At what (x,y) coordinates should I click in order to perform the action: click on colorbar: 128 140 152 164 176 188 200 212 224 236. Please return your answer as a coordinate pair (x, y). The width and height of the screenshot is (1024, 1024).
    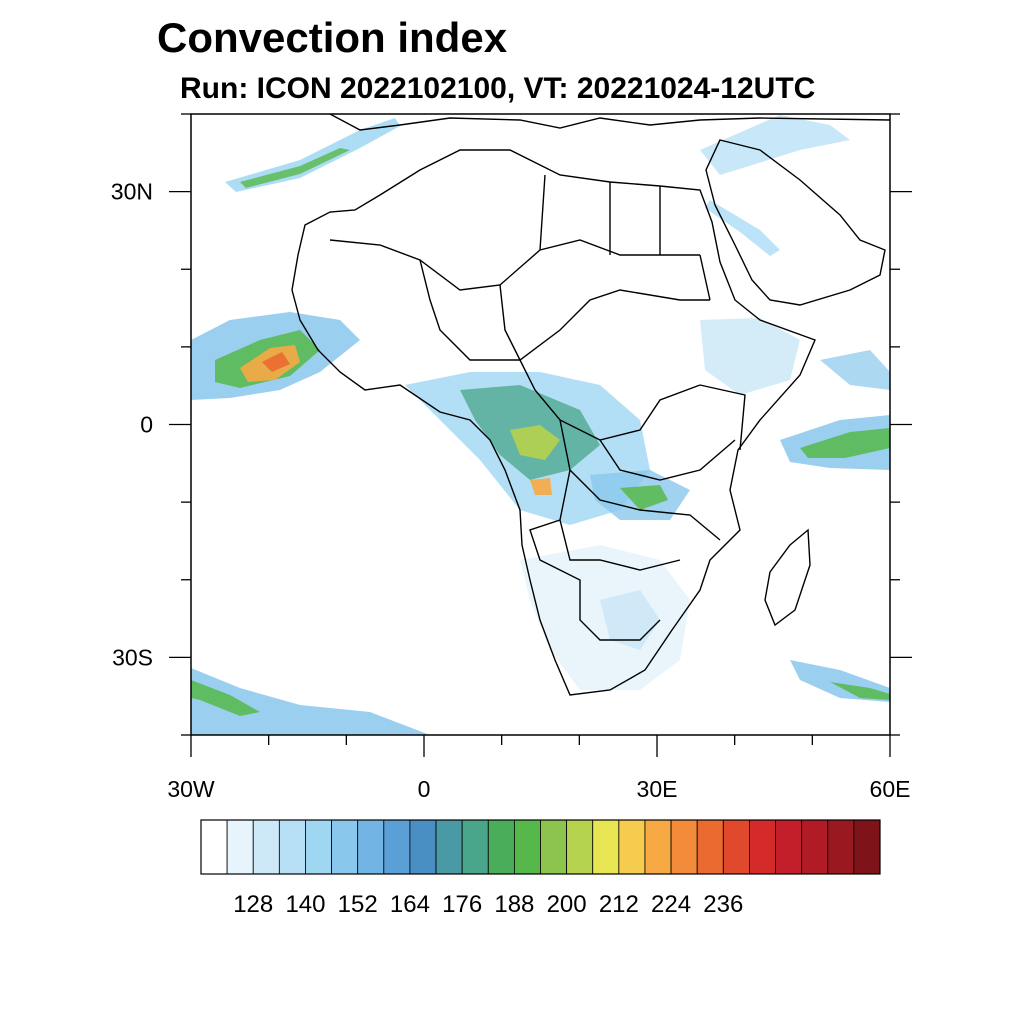
    Looking at the image, I should click on (540, 868).